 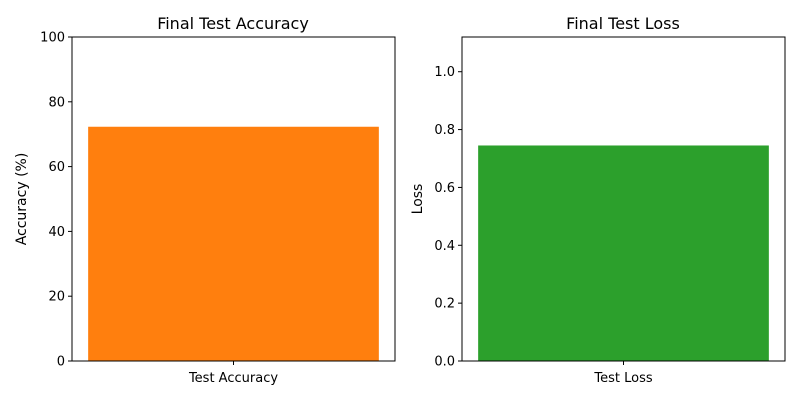 What do you see at coordinates (56, 232) in the screenshot?
I see `accuracy-y-tick-label-2: 40` at bounding box center [56, 232].